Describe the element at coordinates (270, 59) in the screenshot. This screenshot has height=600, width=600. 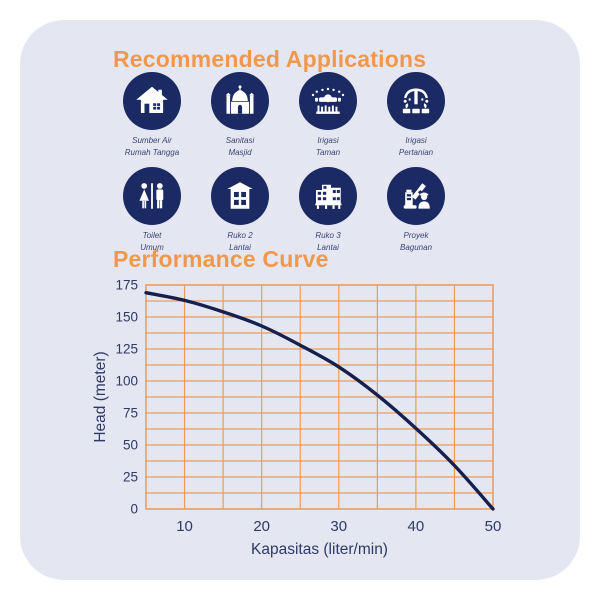
I see `applications-section-title: Recommended Applications` at that location.